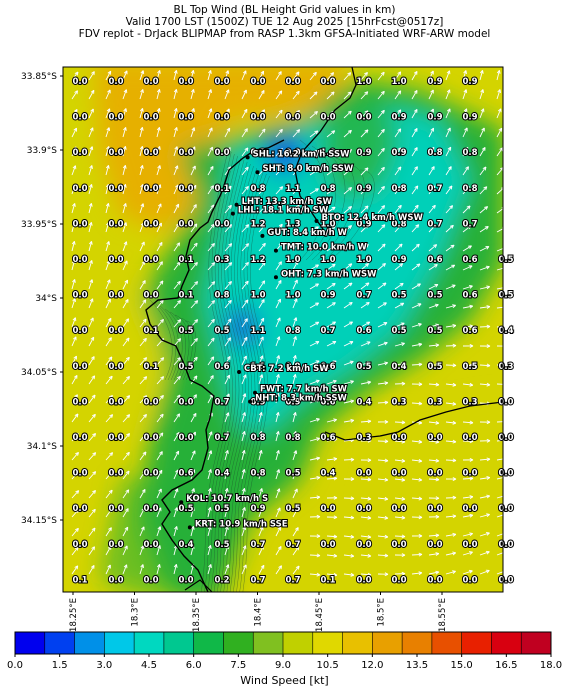 The image size is (569, 692). What do you see at coordinates (301, 399) in the screenshot?
I see `station-label: NHT: 8.3 km/h SSW` at bounding box center [301, 399].